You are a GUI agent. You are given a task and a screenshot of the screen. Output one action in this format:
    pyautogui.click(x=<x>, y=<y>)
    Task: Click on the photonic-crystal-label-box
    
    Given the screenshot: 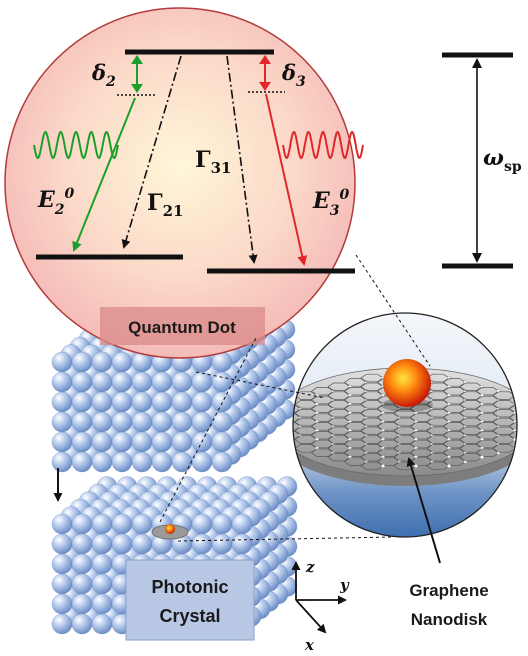 What is the action you would take?
    pyautogui.click(x=190, y=600)
    